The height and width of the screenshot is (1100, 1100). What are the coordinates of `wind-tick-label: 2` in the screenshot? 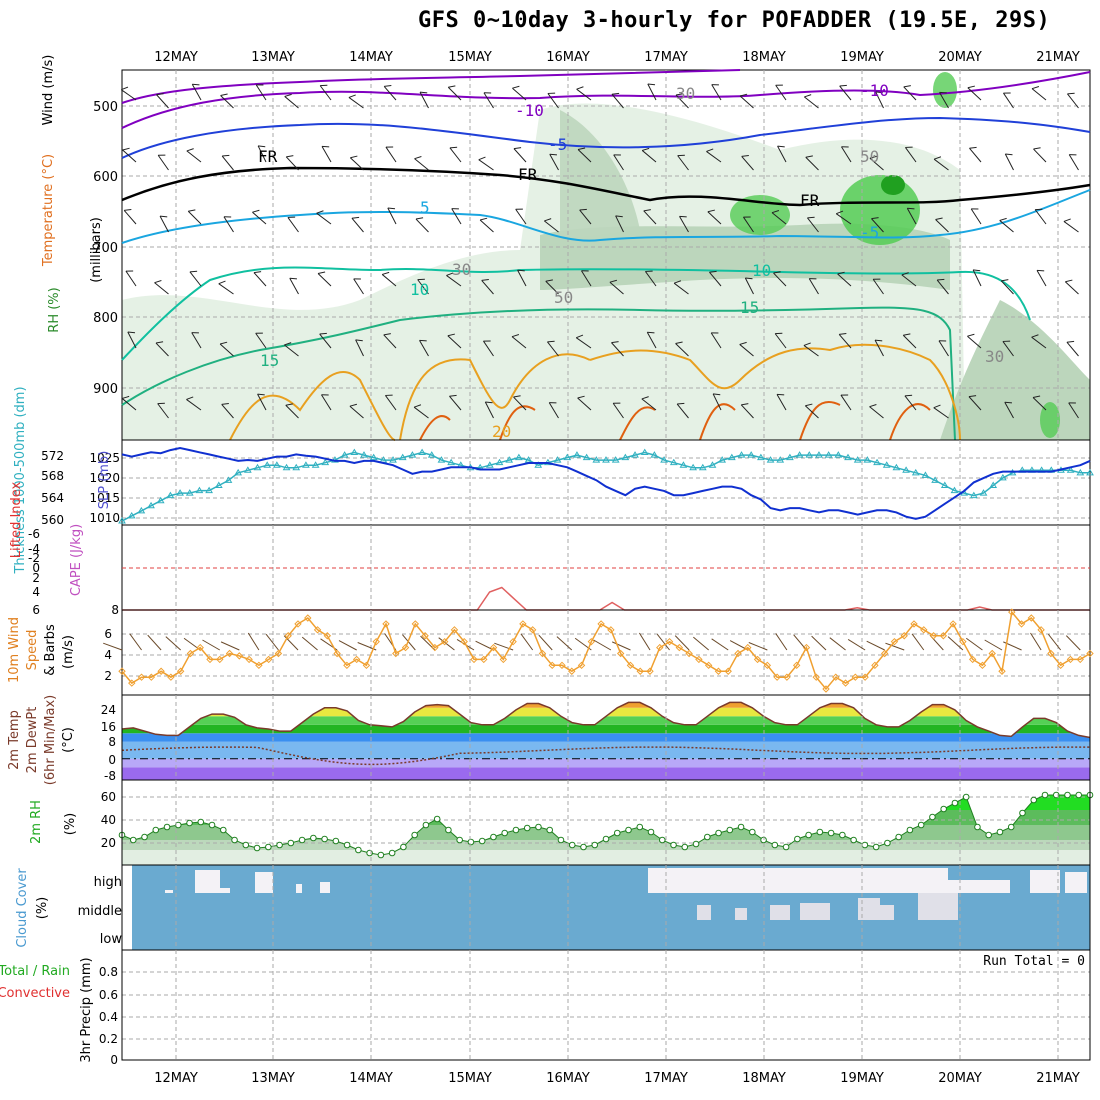 It's located at (108, 676).